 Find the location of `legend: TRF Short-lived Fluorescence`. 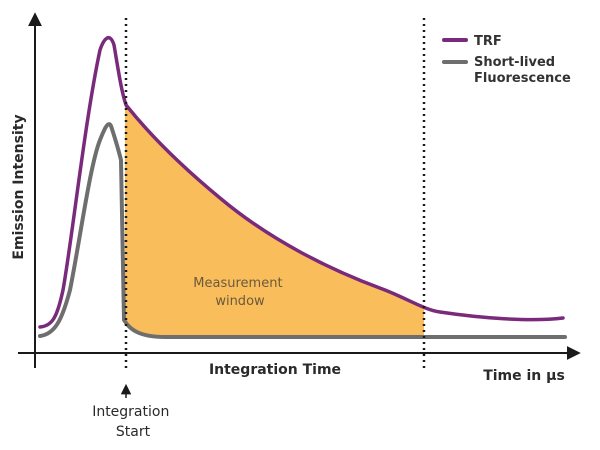

legend: TRF Short-lived Fluorescence is located at coordinates (506, 60).